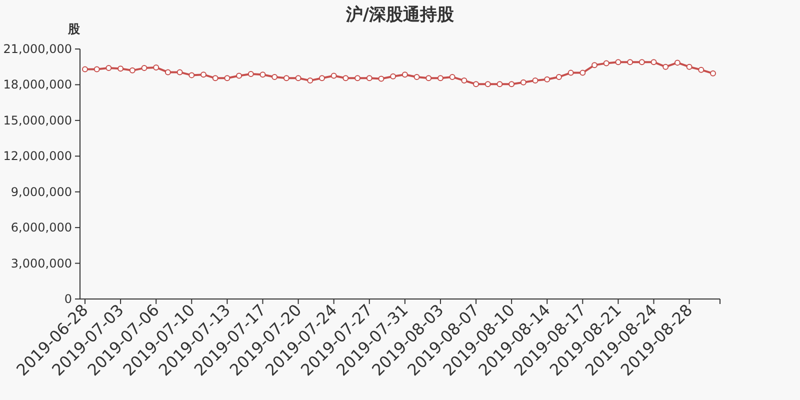  I want to click on y-tick-label: 3,000,000, so click(41, 263).